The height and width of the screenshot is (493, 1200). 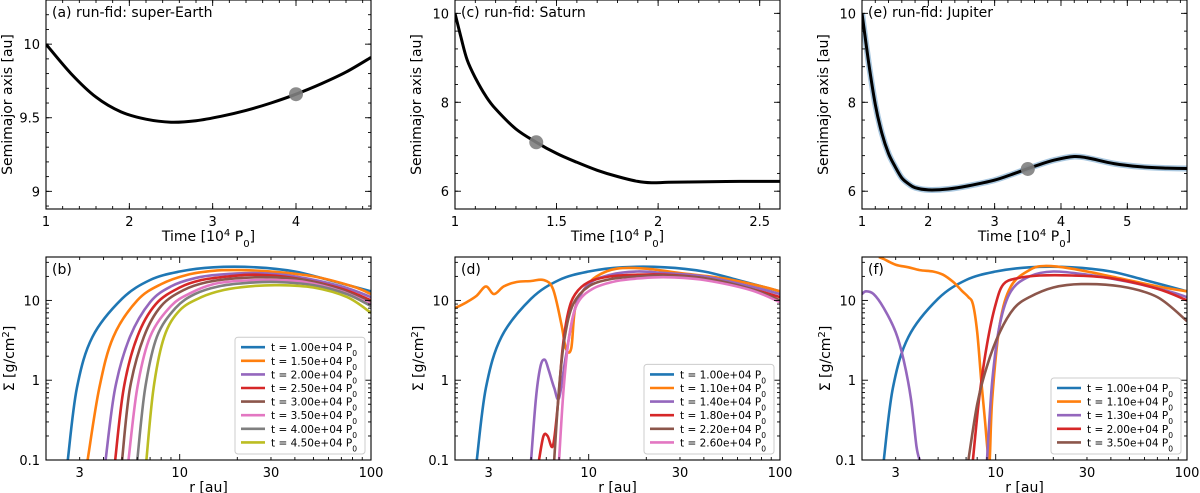 What do you see at coordinates (876, 270) in the screenshot?
I see `panel-title: (f)` at bounding box center [876, 270].